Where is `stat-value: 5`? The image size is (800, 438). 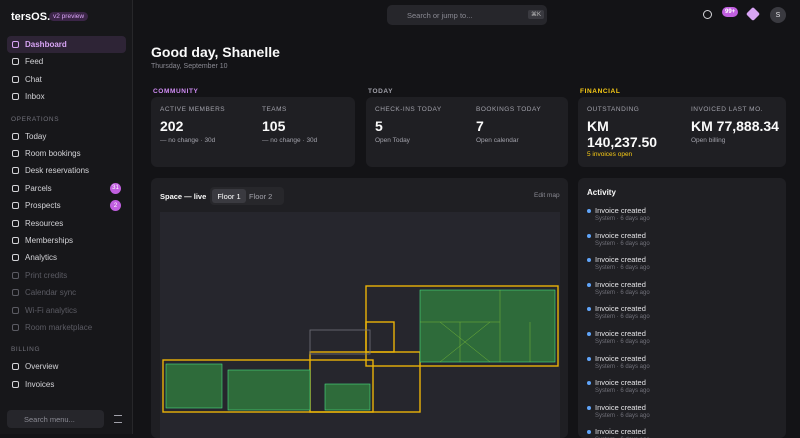 stat-value: 5 is located at coordinates (379, 126).